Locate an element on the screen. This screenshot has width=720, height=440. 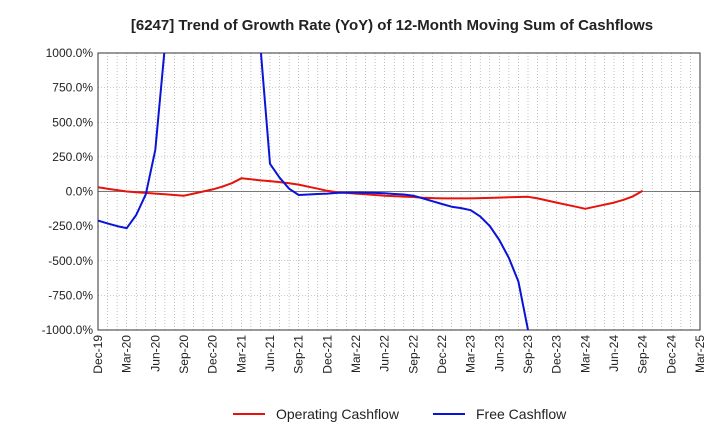
x-tick-label: Dec-23 is located at coordinates (557, 354).